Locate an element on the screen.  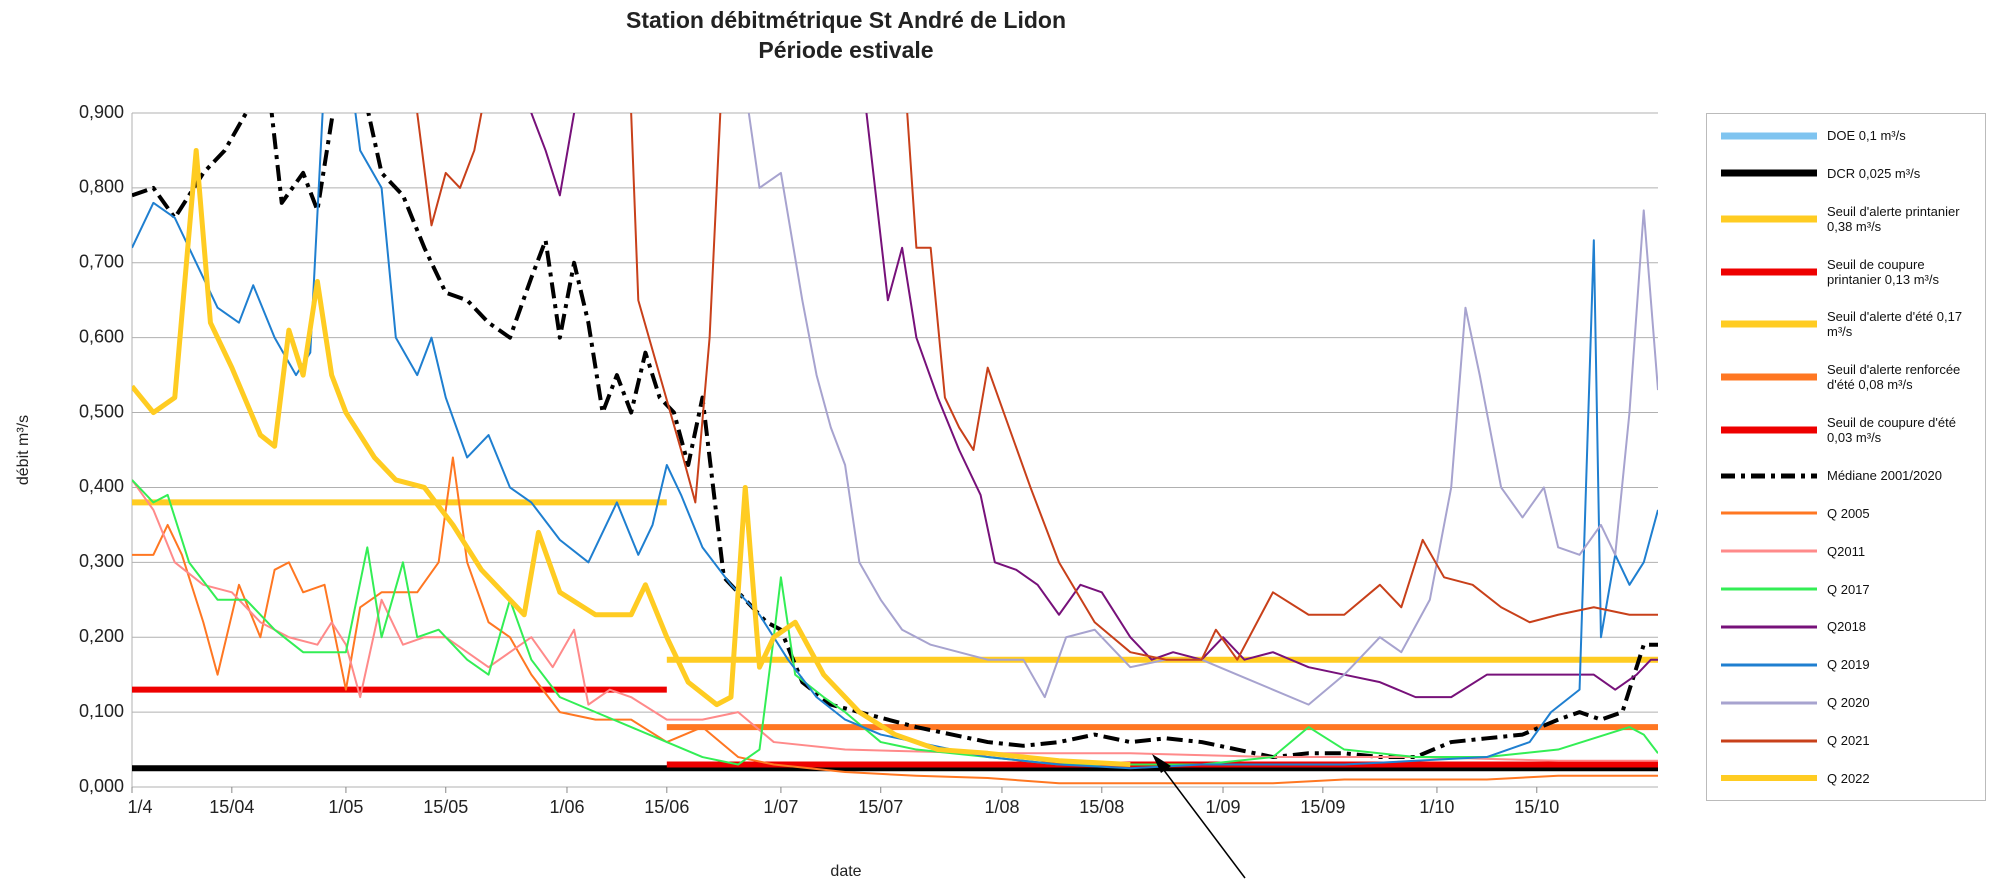
x-tick-label: 15/07 is located at coordinates (880, 807).